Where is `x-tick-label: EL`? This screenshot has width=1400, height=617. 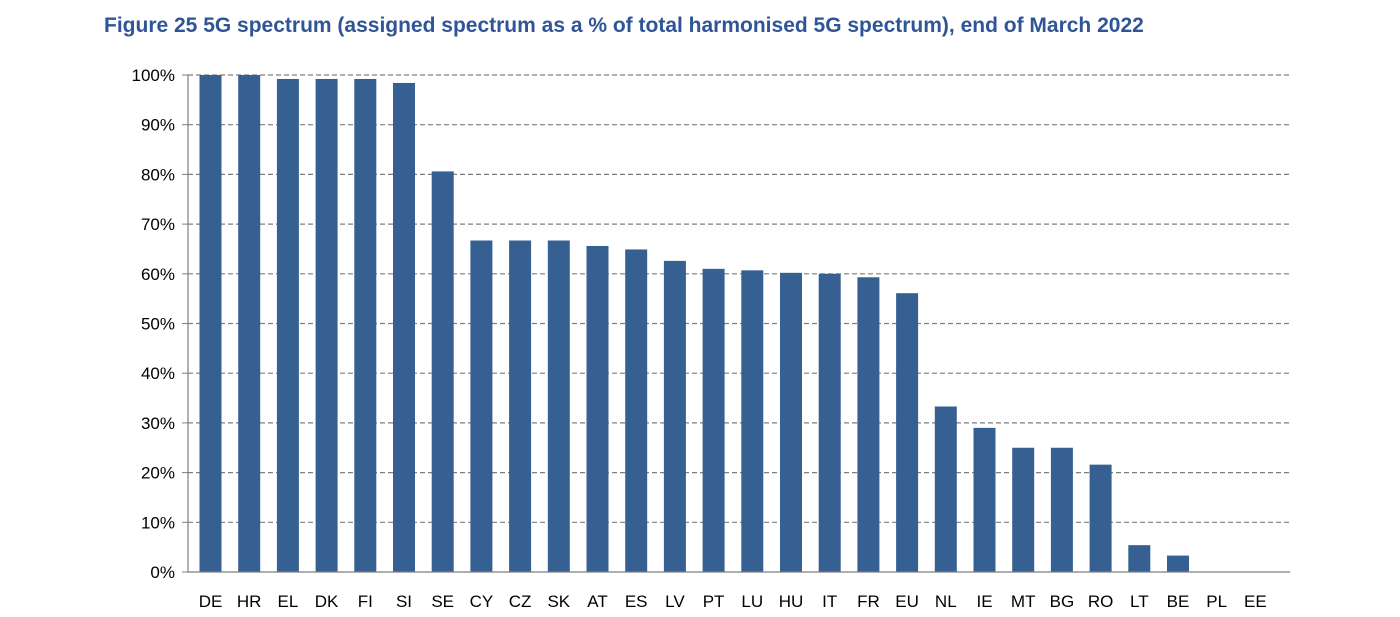
x-tick-label: EL is located at coordinates (288, 601).